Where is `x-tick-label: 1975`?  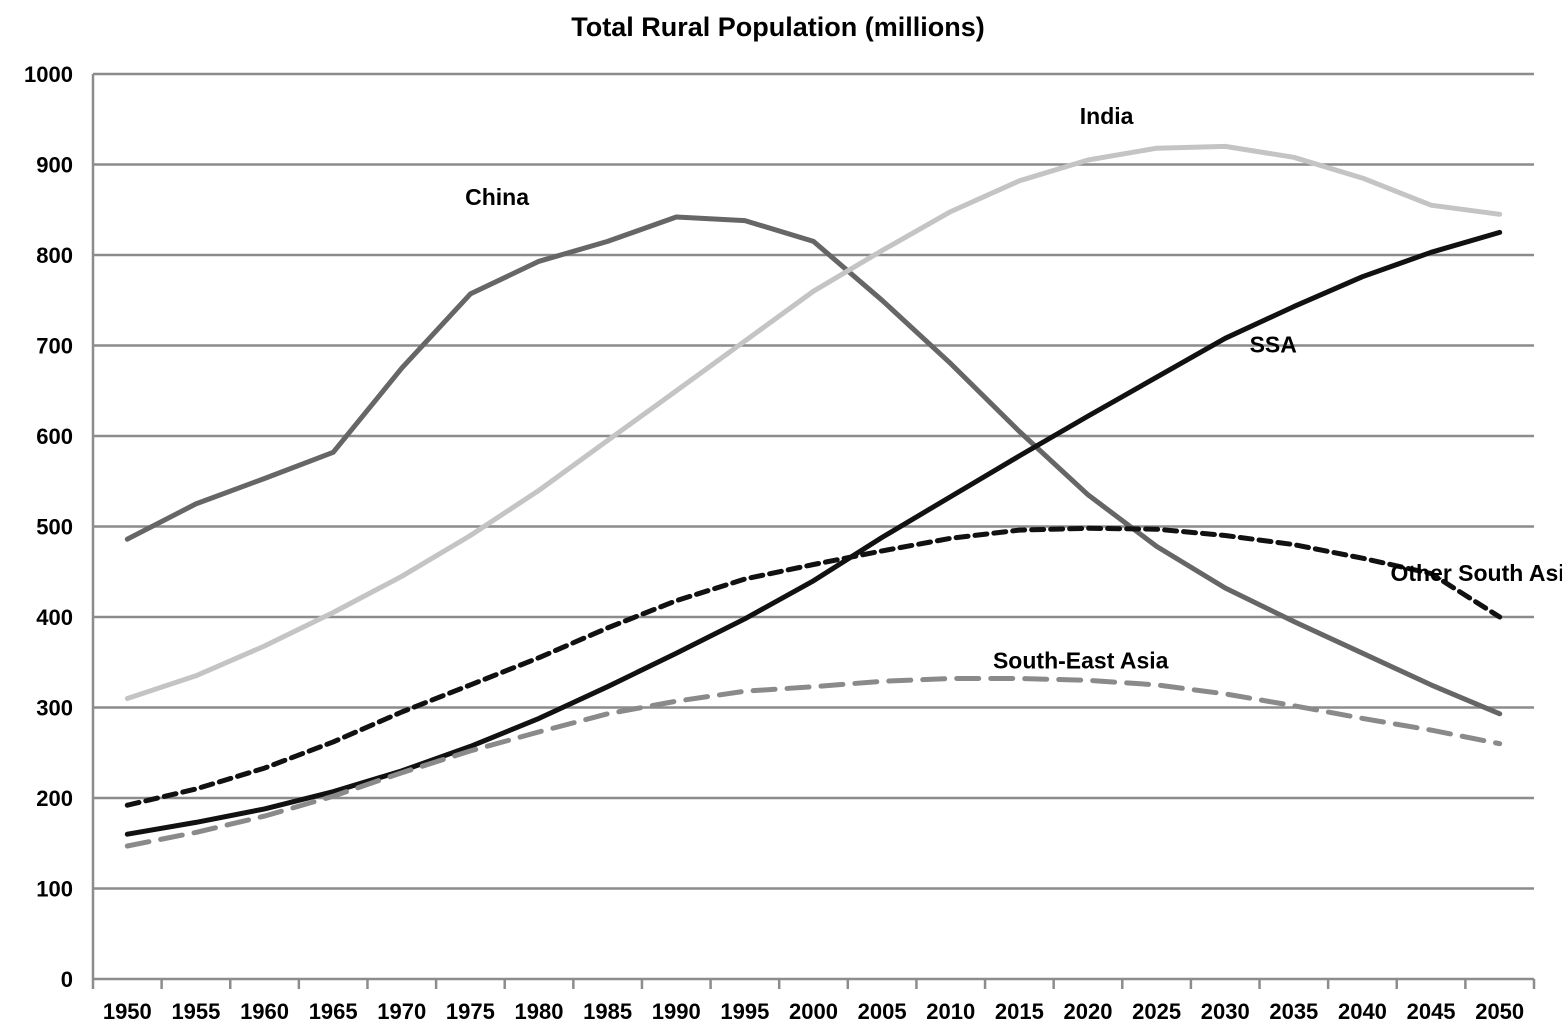
x-tick-label: 1975 is located at coordinates (470, 1011).